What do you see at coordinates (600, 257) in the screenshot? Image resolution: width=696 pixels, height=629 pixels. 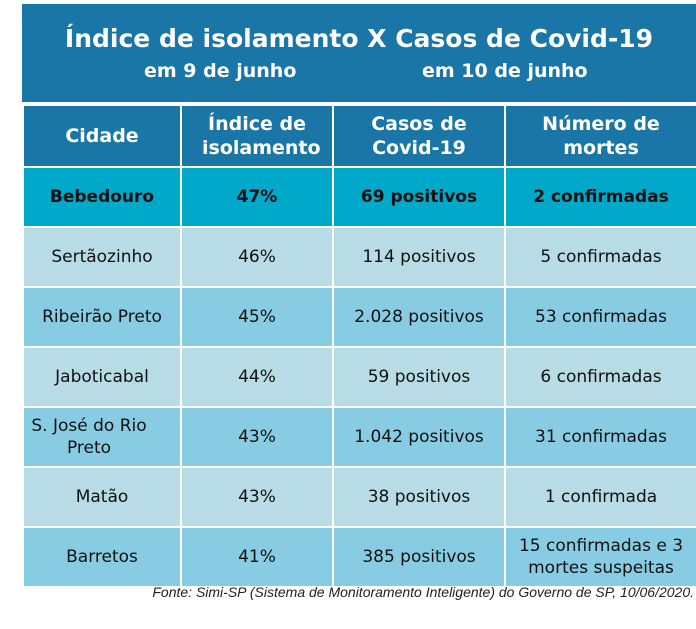 I see `cell-deaths: 5 confirmadas` at bounding box center [600, 257].